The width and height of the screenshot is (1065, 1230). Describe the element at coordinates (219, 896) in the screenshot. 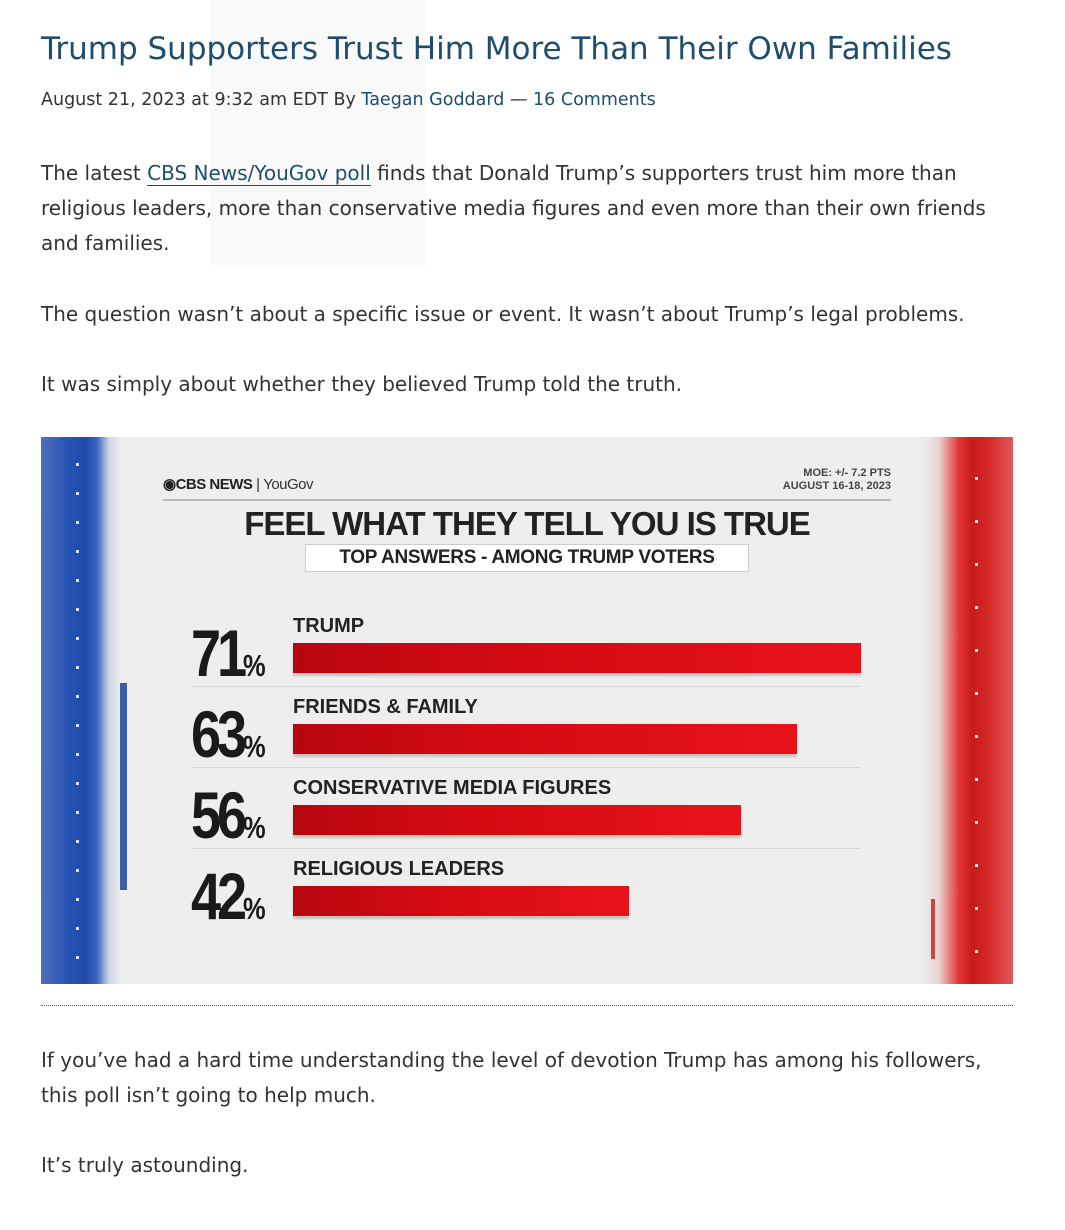

I see `value-number: 42` at that location.